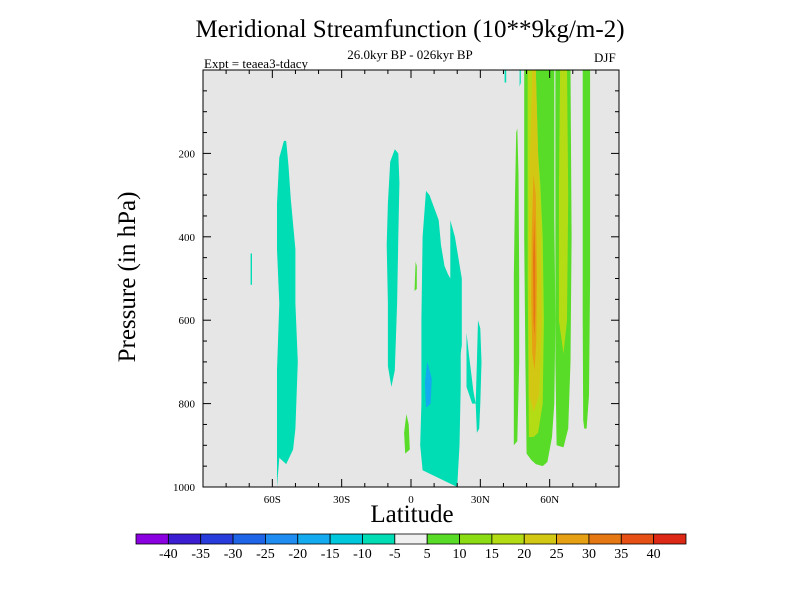  I want to click on sh-trop-cell, so click(393, 268).